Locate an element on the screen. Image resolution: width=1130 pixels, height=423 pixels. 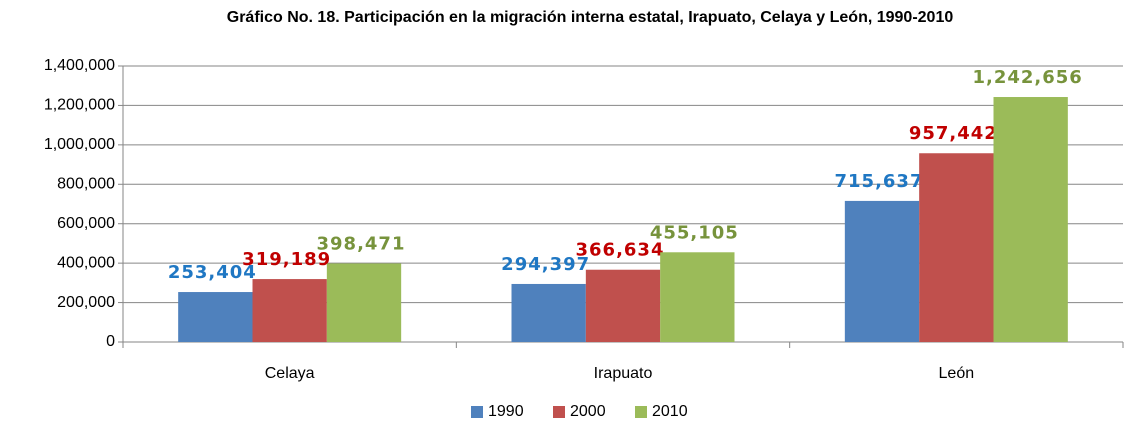
value-label: 455,105 is located at coordinates (694, 232).